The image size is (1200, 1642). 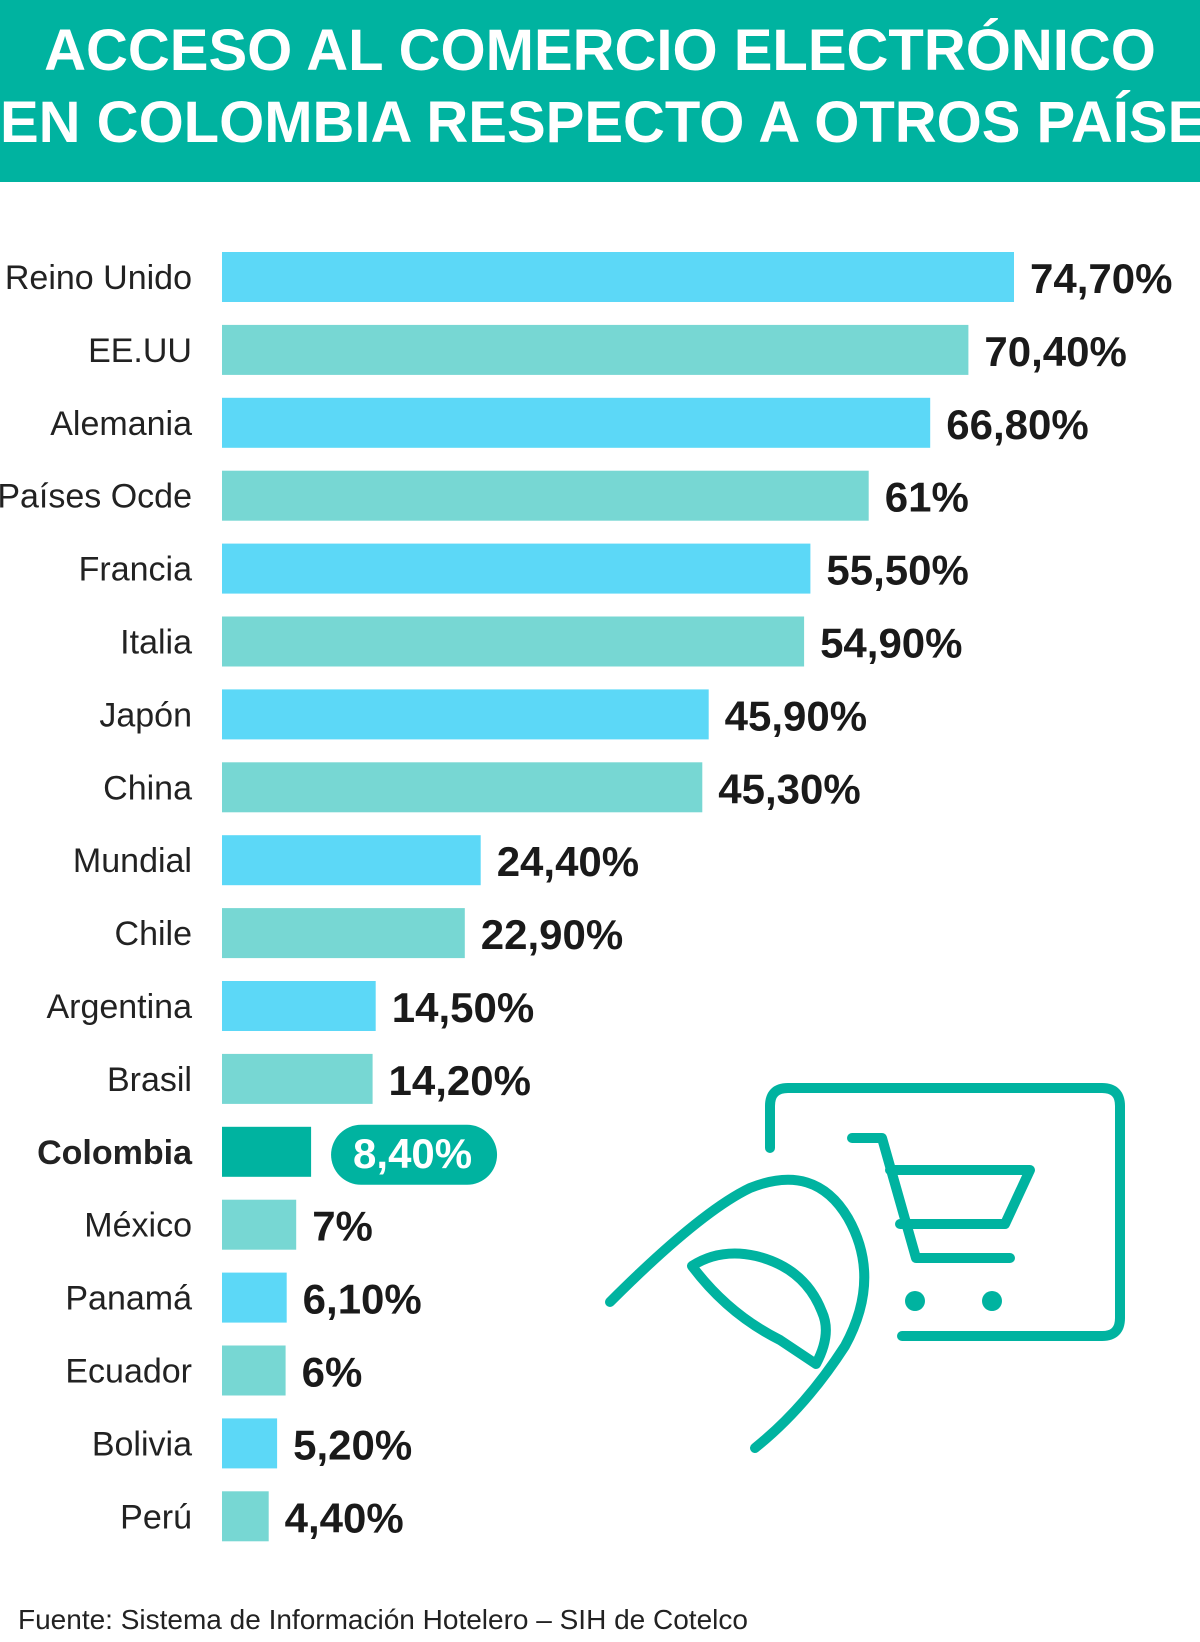 I want to click on category-label: Italia, so click(x=156, y=643).